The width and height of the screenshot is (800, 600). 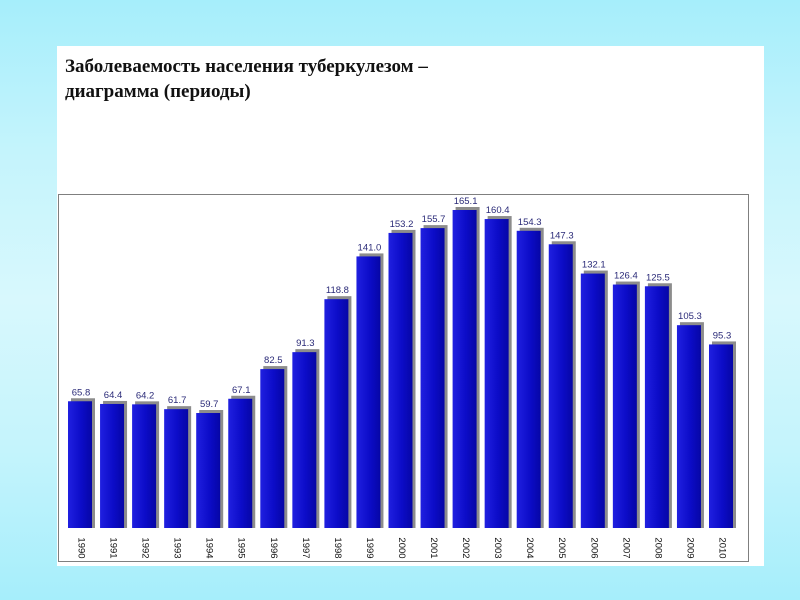 I want to click on x-tick-label-2010: 2010, so click(x=721, y=547).